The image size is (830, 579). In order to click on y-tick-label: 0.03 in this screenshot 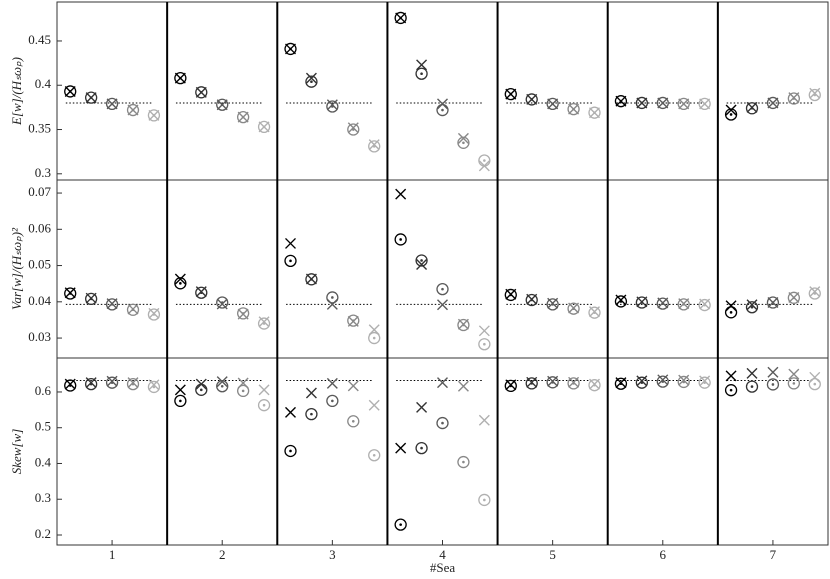, I will do `click(39, 336)`.